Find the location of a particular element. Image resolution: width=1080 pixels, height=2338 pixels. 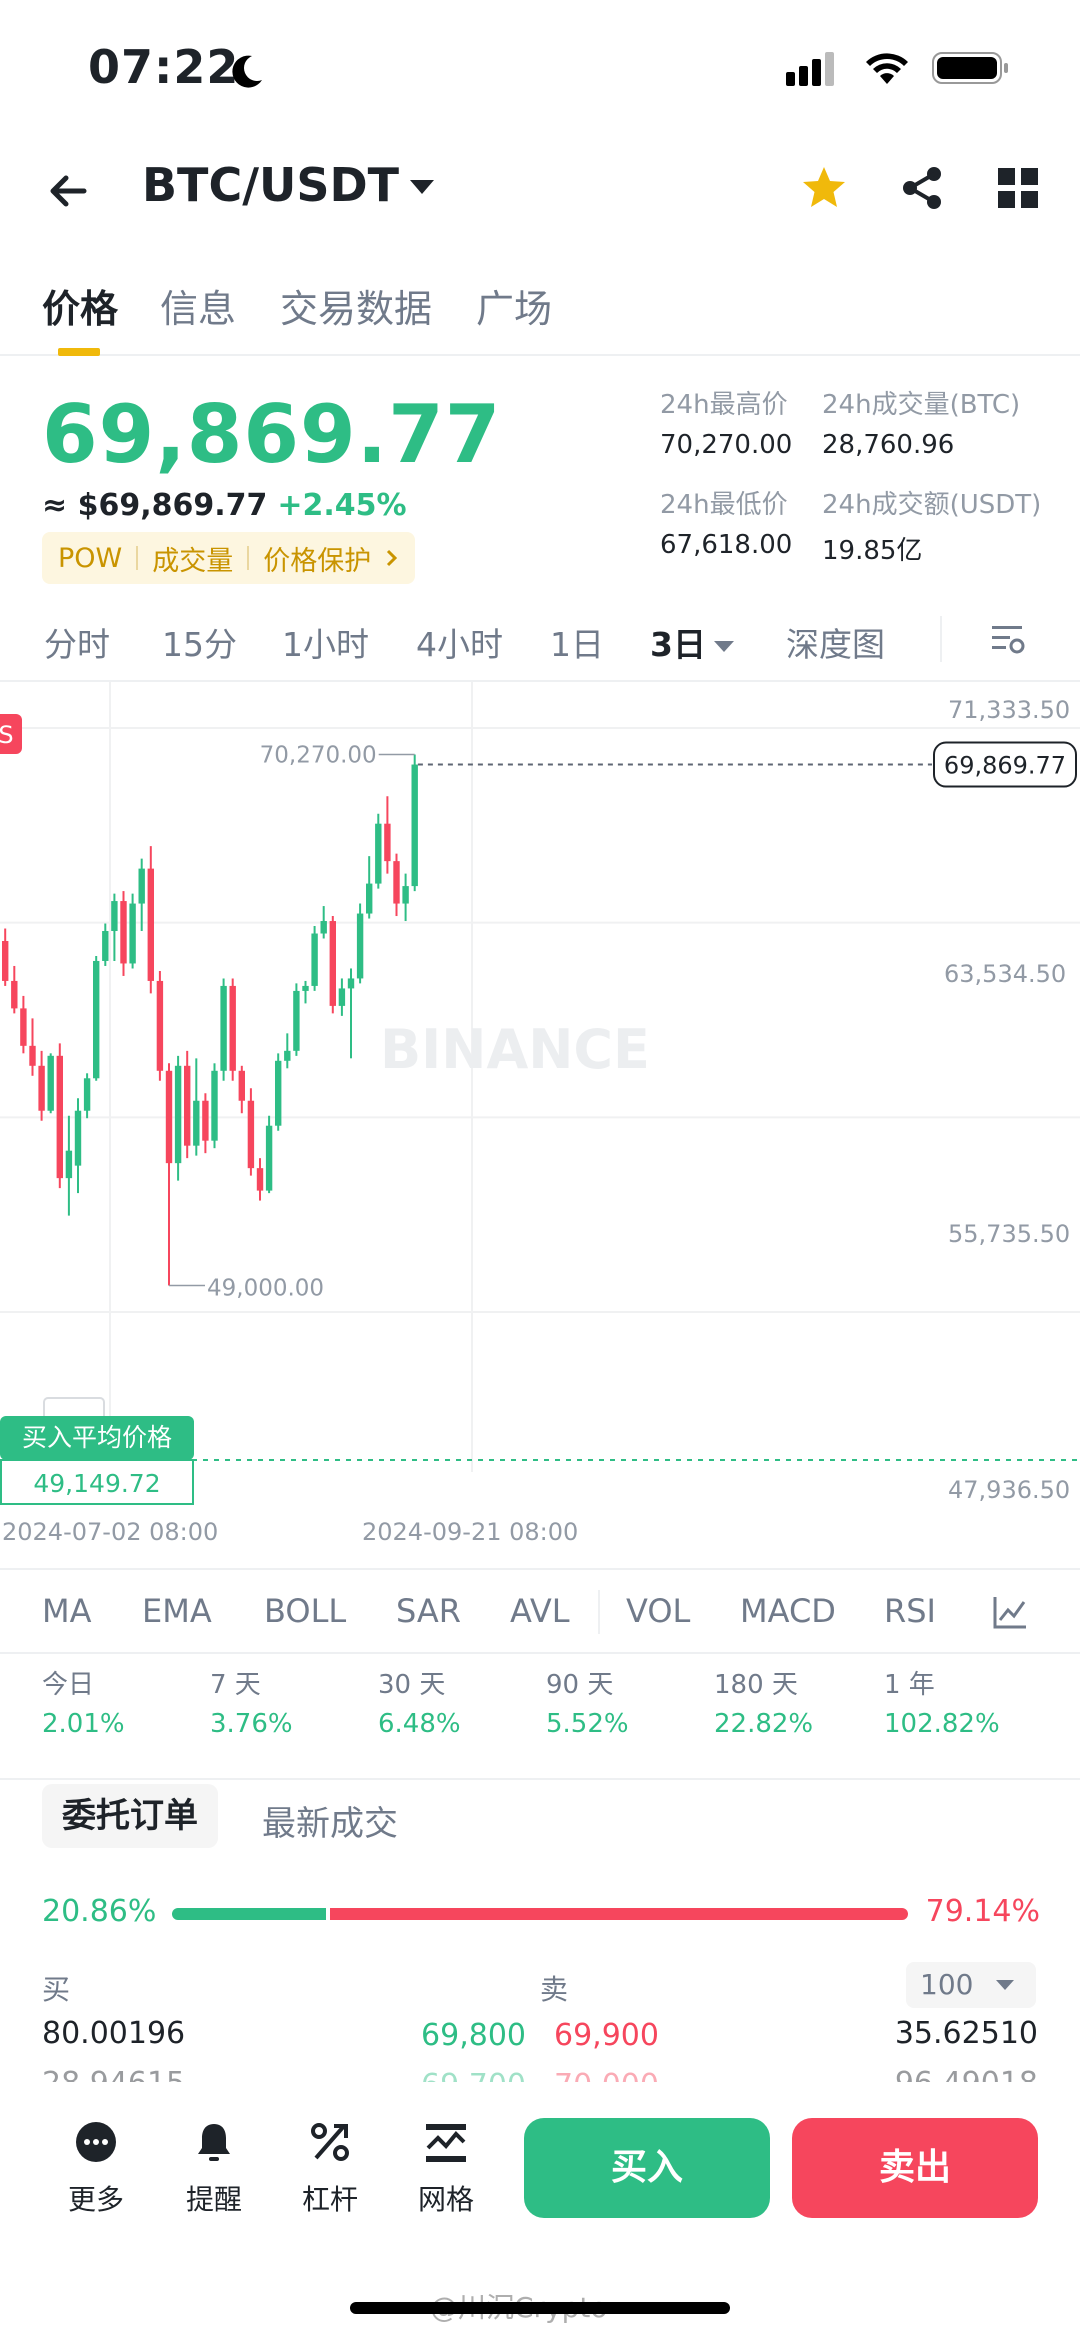

cellular-signal-icon is located at coordinates (810, 69).